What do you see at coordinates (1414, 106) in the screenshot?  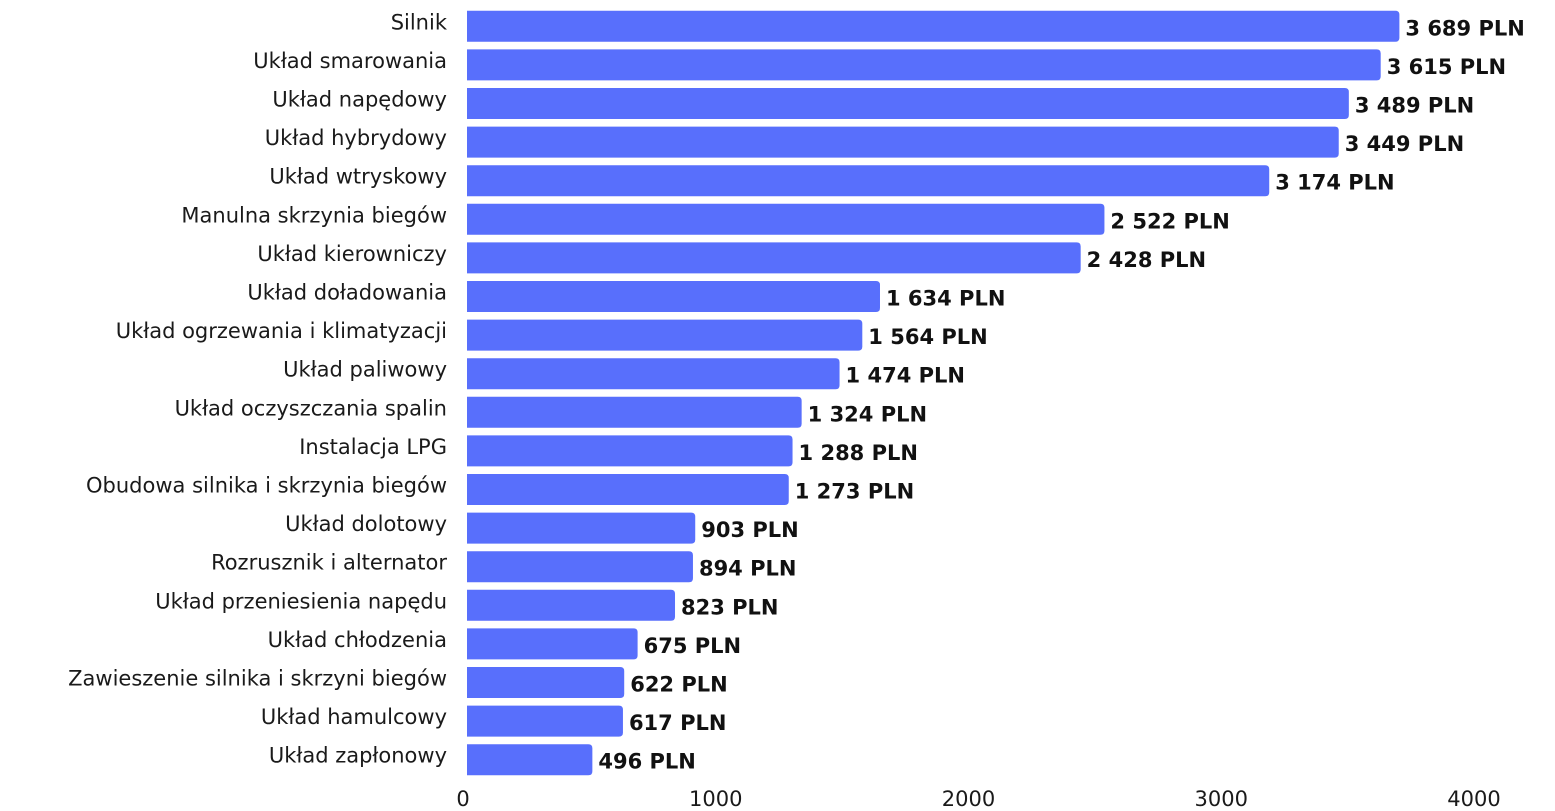 I see `value-label: 3 489 PLN` at bounding box center [1414, 106].